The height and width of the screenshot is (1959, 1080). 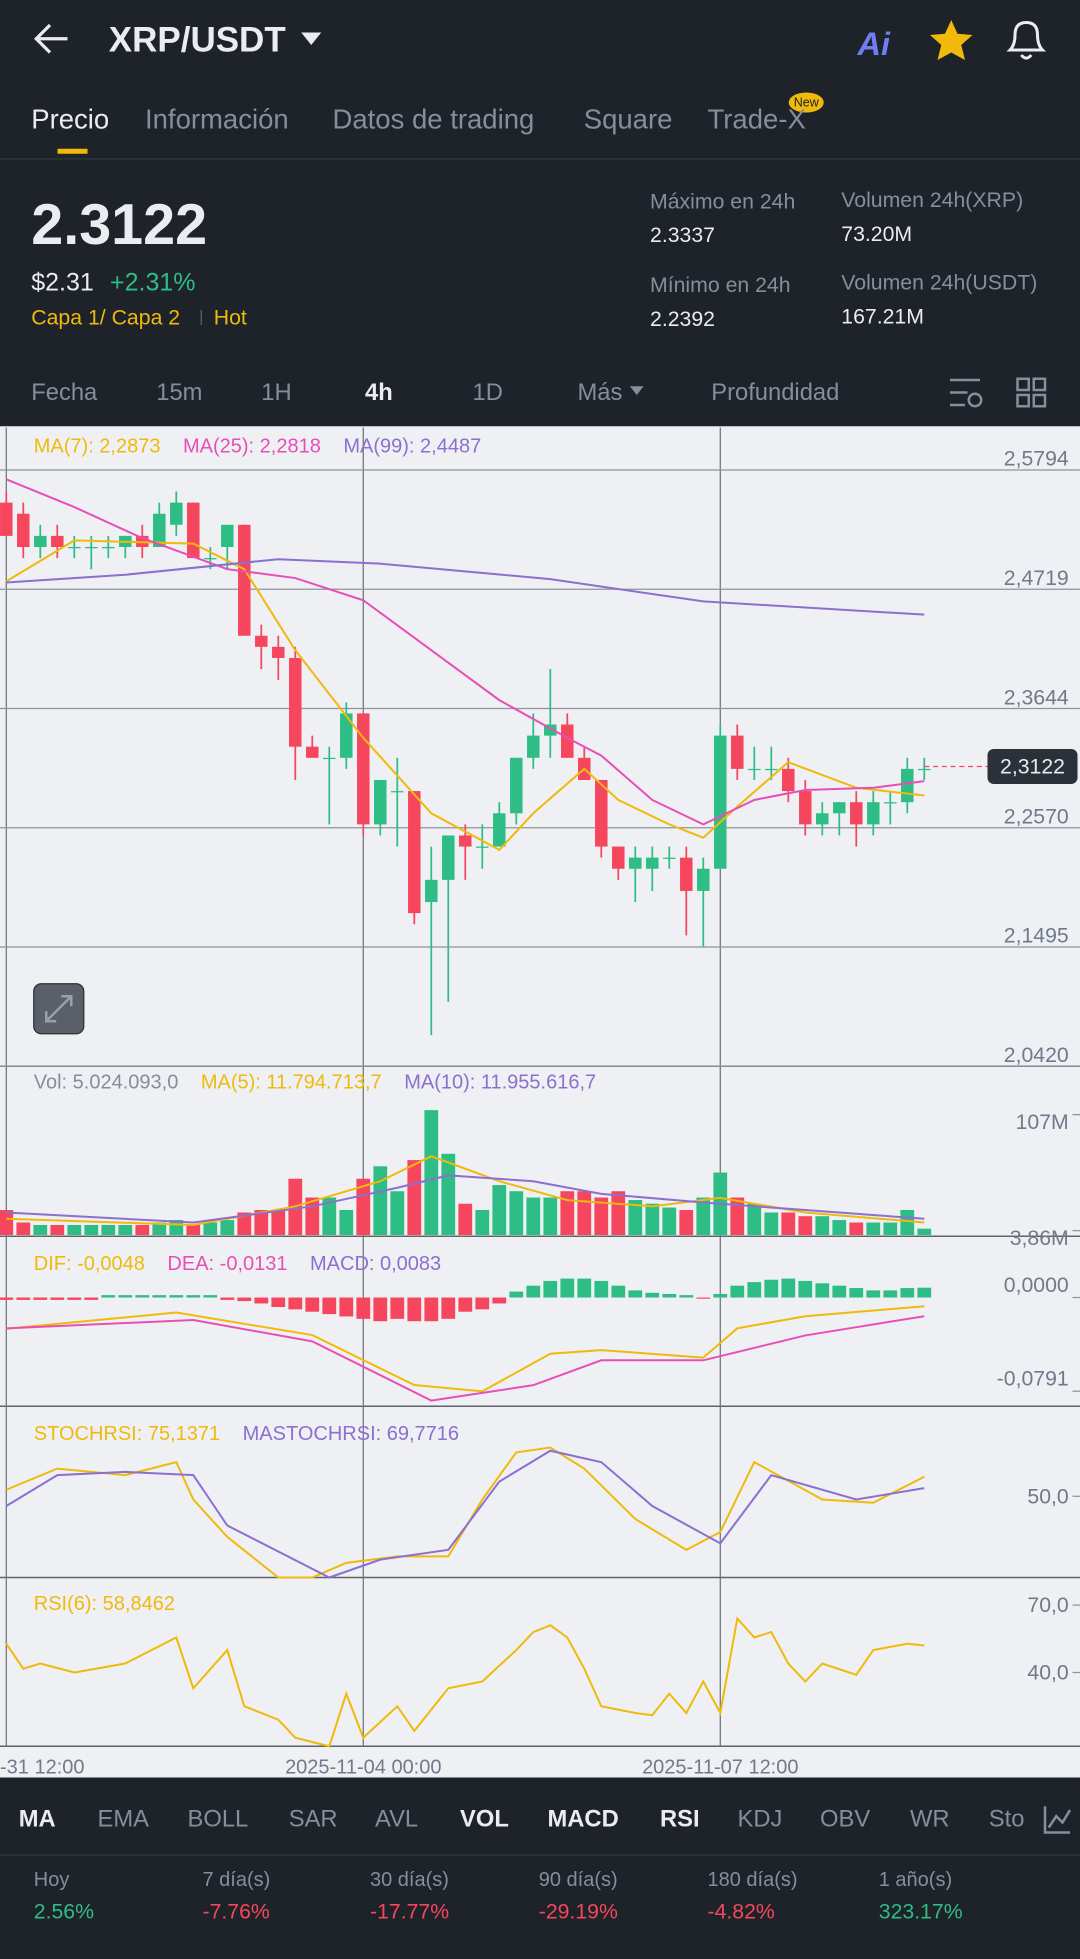 What do you see at coordinates (276, 392) in the screenshot?
I see `interval: 1H` at bounding box center [276, 392].